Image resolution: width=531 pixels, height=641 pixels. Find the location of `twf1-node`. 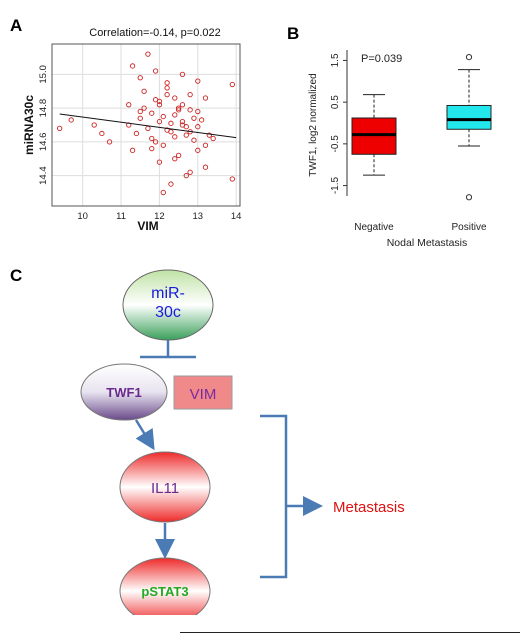

twf1-node is located at coordinates (124, 392).